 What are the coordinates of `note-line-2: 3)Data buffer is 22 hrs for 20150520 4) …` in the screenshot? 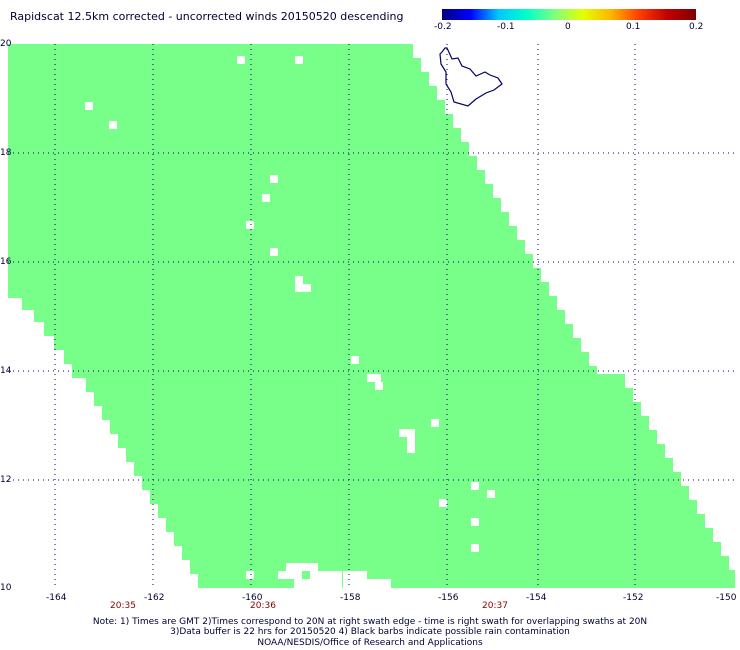 It's located at (370, 632).